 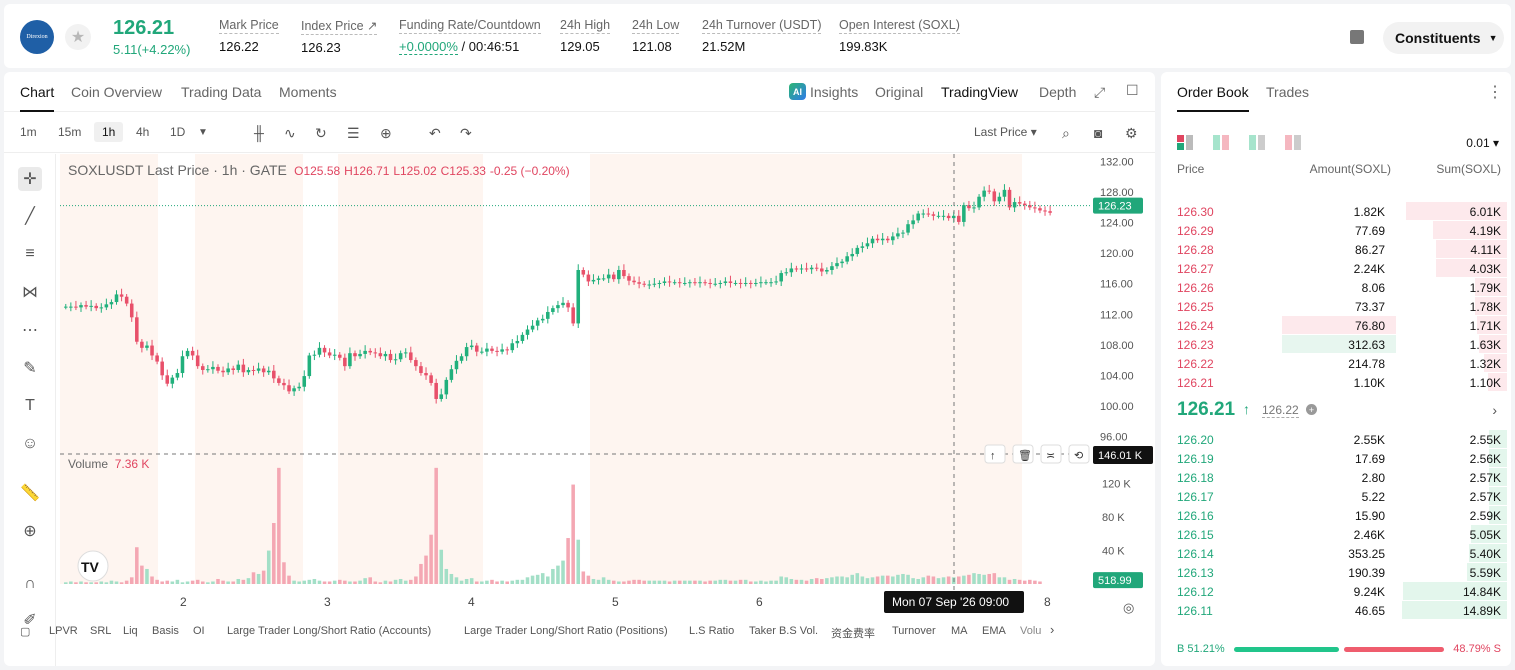 I want to click on search-icon: ⌕, so click(x=1066, y=133).